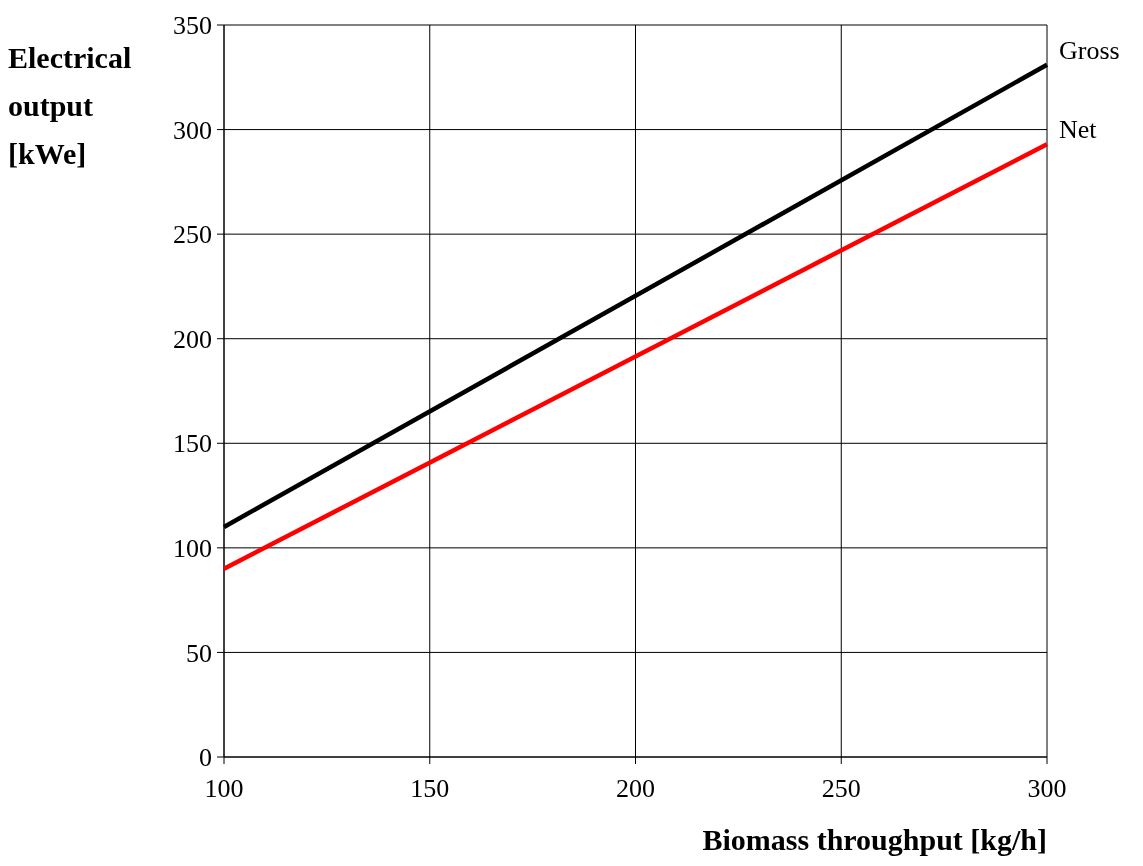  What do you see at coordinates (192, 548) in the screenshot?
I see `y-tick-label: 100` at bounding box center [192, 548].